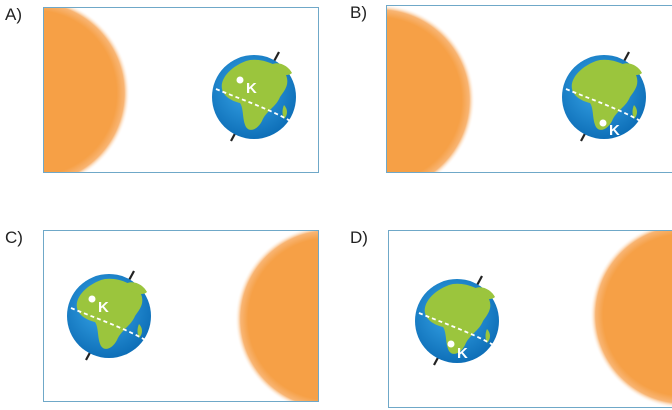 The height and width of the screenshot is (410, 672). Describe the element at coordinates (358, 12) in the screenshot. I see `option-b-label: B)` at that location.